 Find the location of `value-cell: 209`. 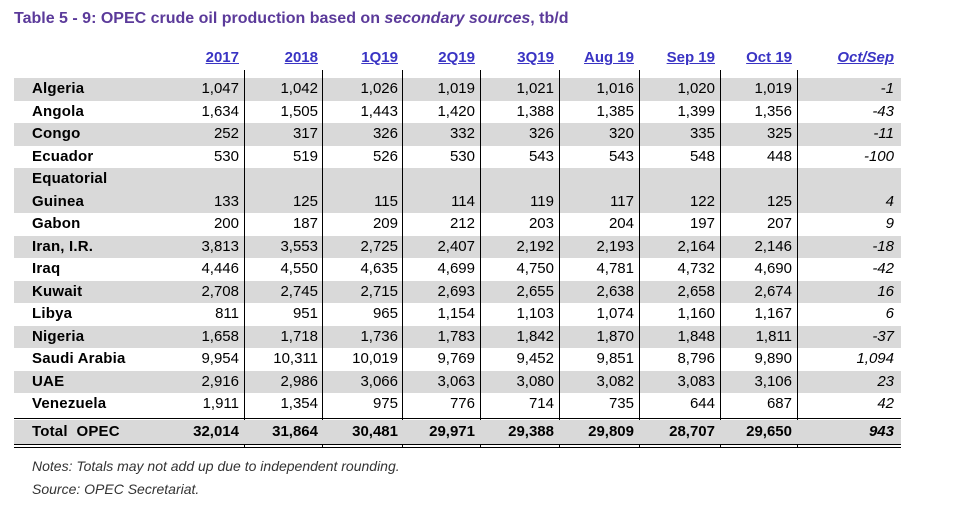

value-cell: 209 is located at coordinates (385, 223).